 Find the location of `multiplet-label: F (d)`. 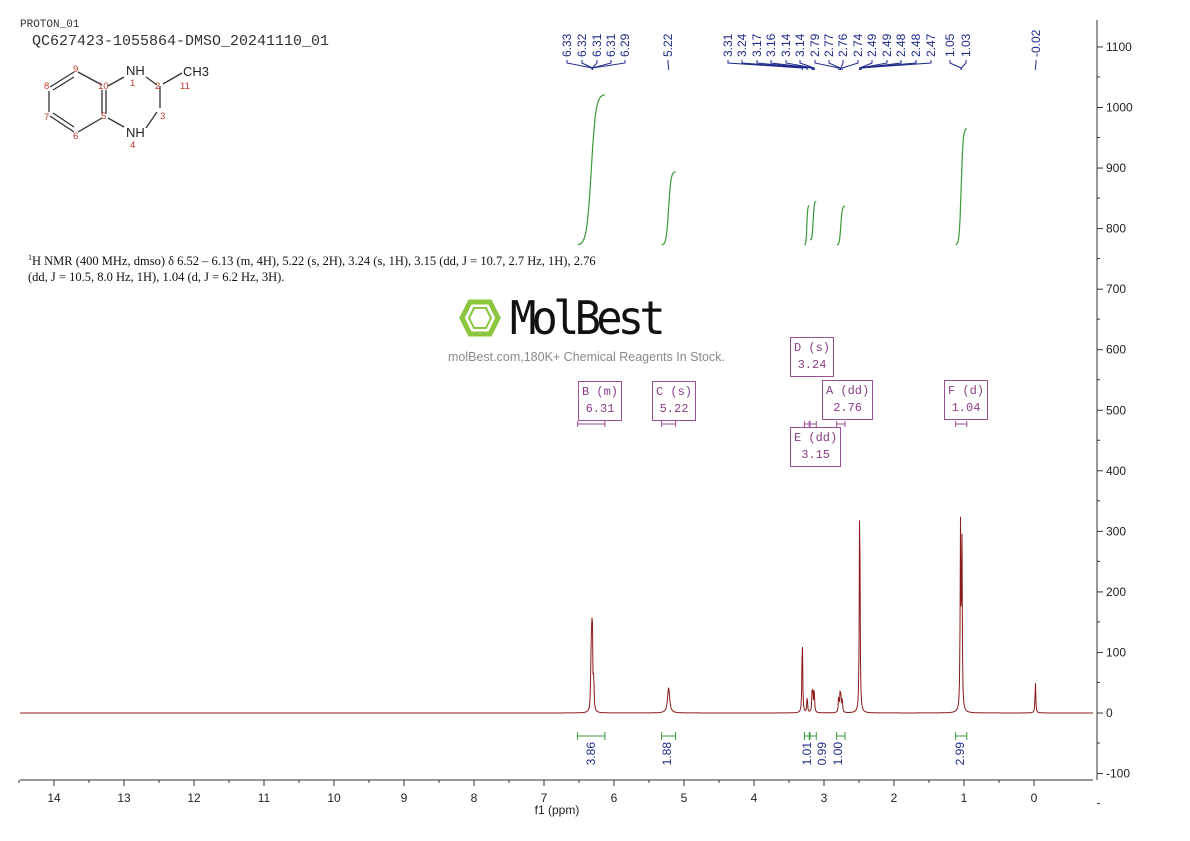

multiplet-label: F (d) is located at coordinates (966, 391).